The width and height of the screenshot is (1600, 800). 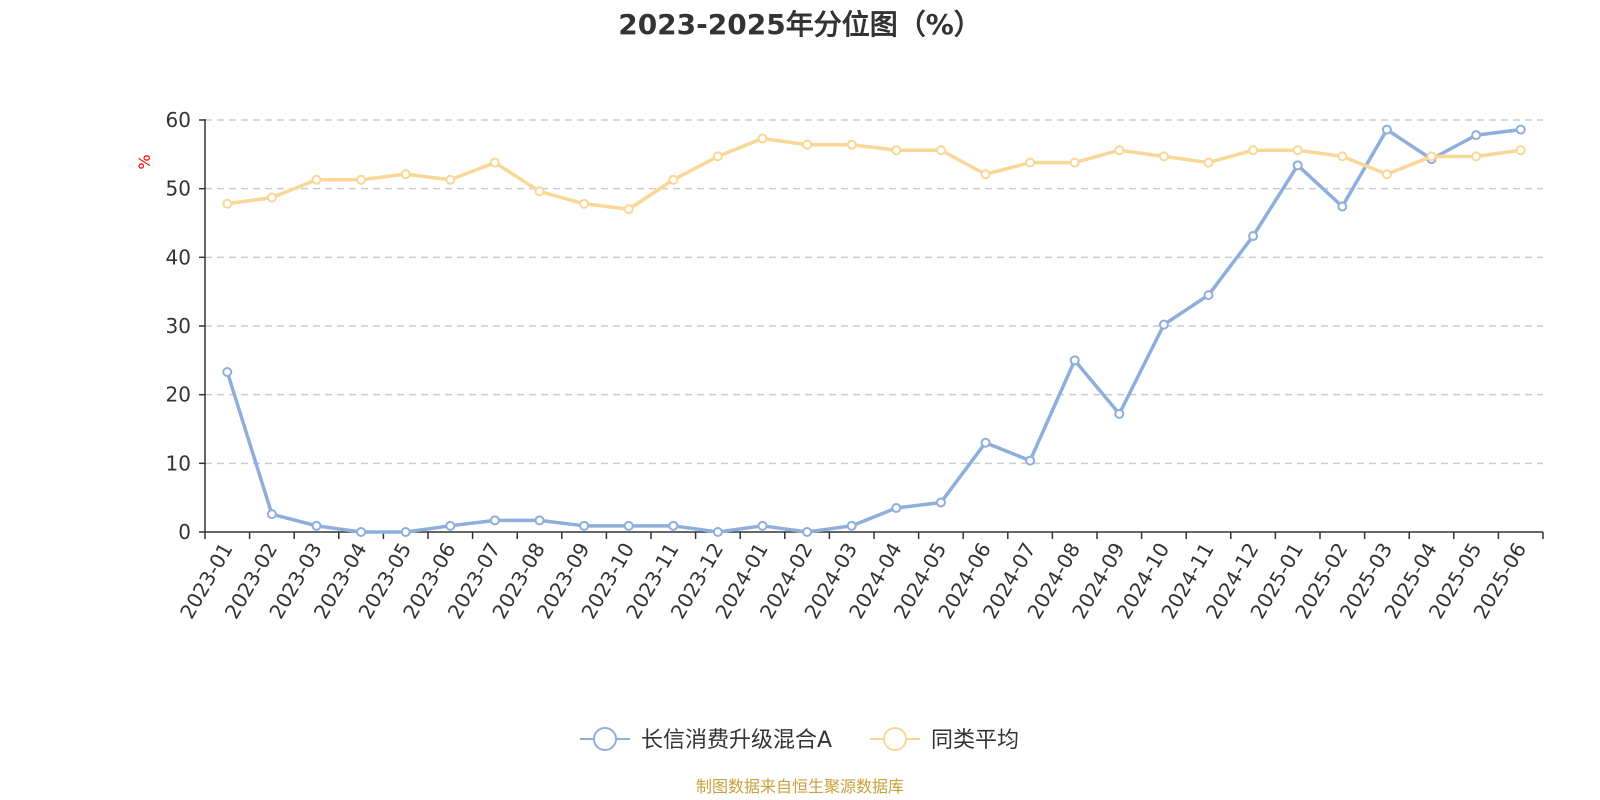 I want to click on y-axis-ticks: 0 10 20 30 40 50 60, so click(x=185, y=326).